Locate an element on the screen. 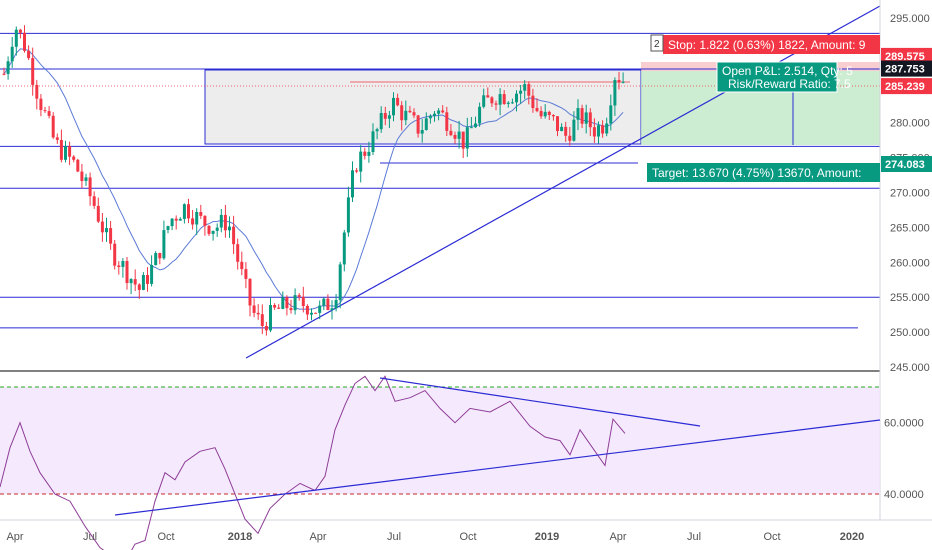  position-handle is located at coordinates (657, 43).